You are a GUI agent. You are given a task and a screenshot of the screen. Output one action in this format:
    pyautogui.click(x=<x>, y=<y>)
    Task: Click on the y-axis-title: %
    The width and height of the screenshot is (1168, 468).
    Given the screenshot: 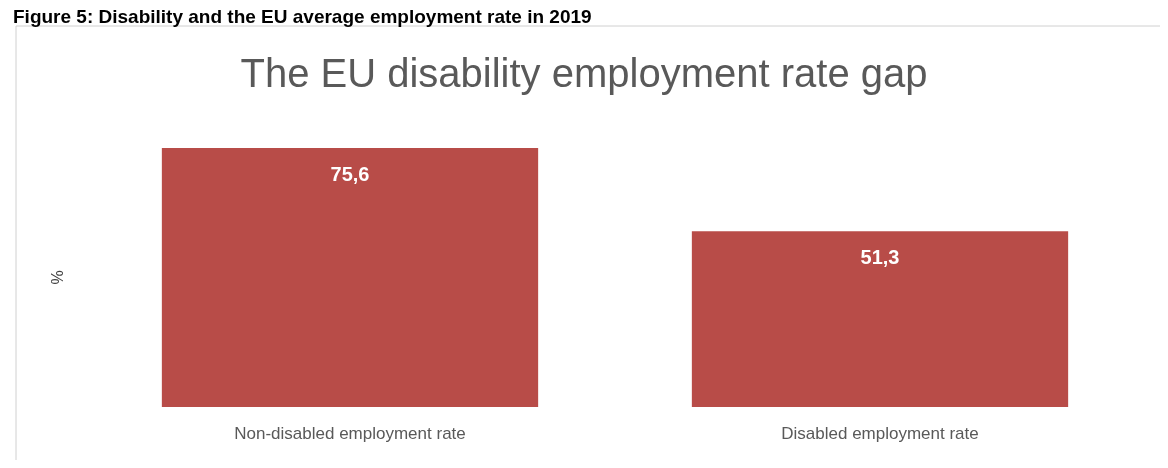 What is the action you would take?
    pyautogui.click(x=57, y=277)
    